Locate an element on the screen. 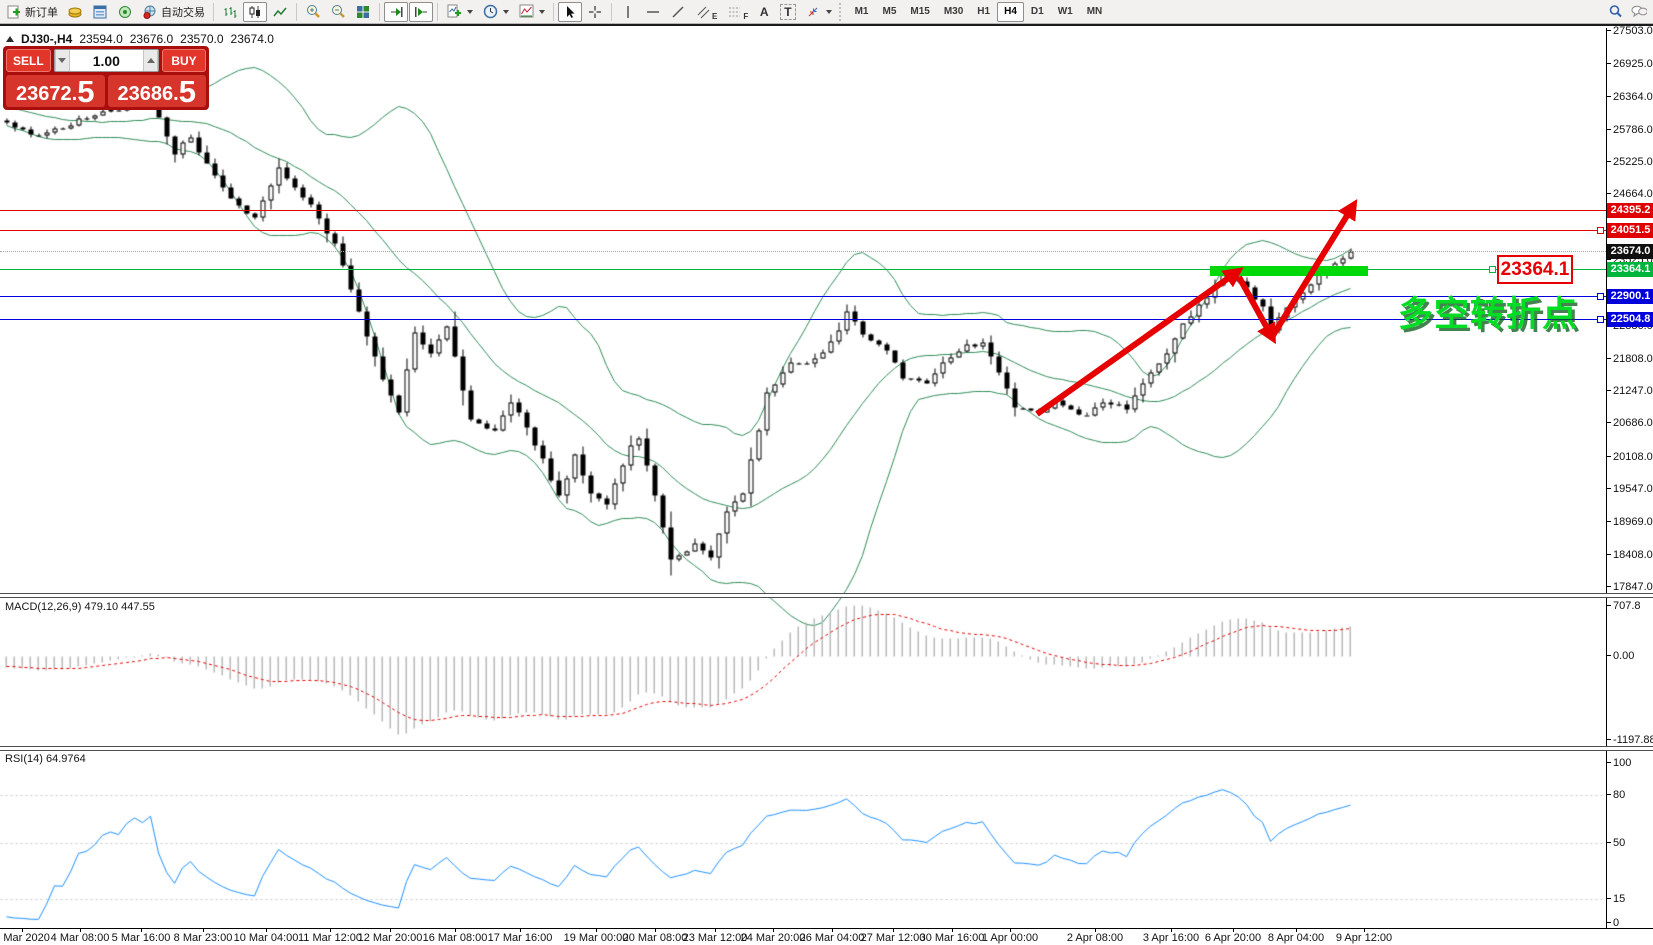 This screenshot has height=945, width=1653. time-axis-label: 24 Mar 20:00 is located at coordinates (773, 938).